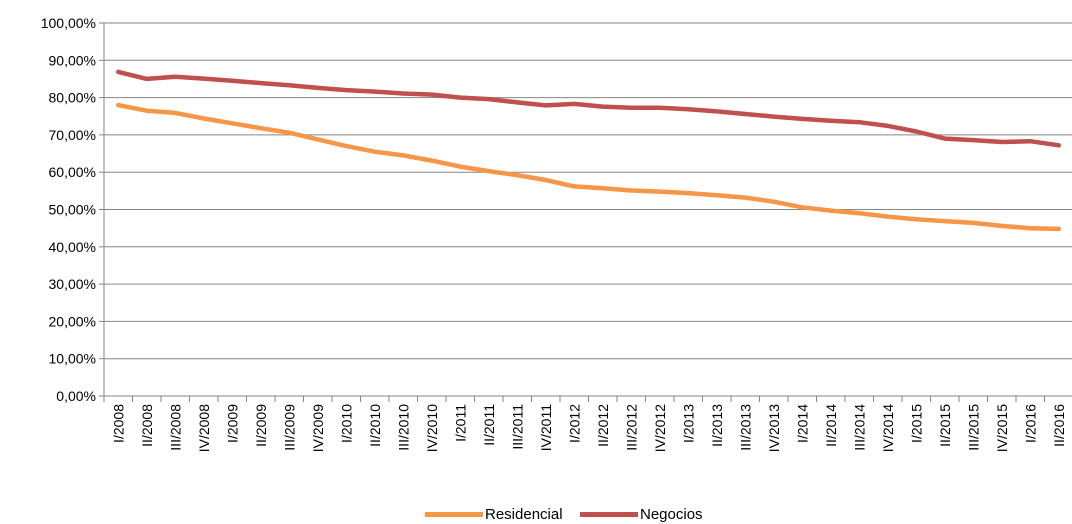 The height and width of the screenshot is (524, 1072). I want to click on x-tick-label: II/2010, so click(375, 425).